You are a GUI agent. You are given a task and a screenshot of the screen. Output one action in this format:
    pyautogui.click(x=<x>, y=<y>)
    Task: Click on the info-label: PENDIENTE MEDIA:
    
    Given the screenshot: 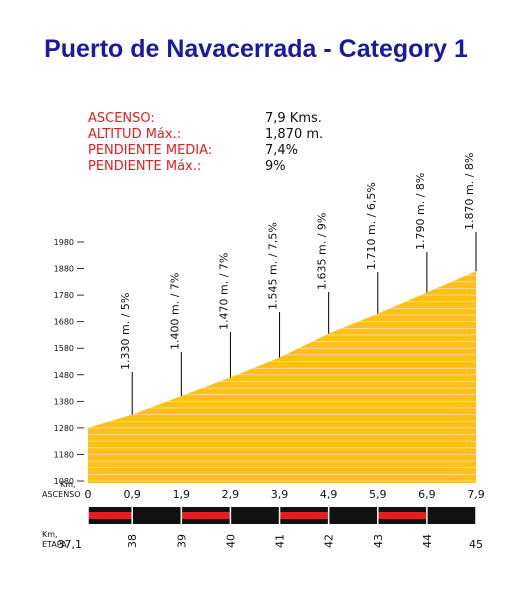 What is the action you would take?
    pyautogui.click(x=150, y=150)
    